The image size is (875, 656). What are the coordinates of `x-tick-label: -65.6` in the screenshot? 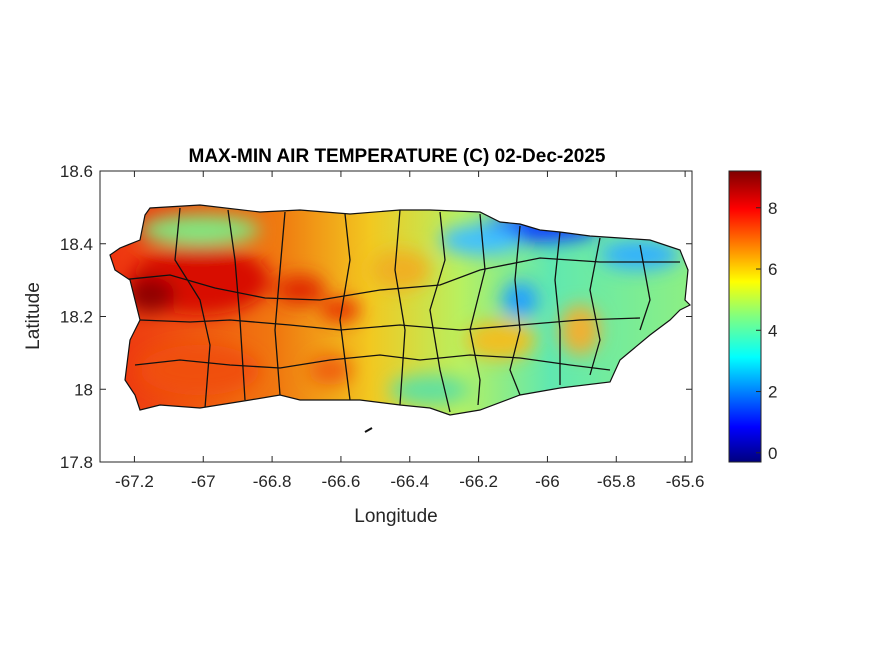 It's located at (685, 481).